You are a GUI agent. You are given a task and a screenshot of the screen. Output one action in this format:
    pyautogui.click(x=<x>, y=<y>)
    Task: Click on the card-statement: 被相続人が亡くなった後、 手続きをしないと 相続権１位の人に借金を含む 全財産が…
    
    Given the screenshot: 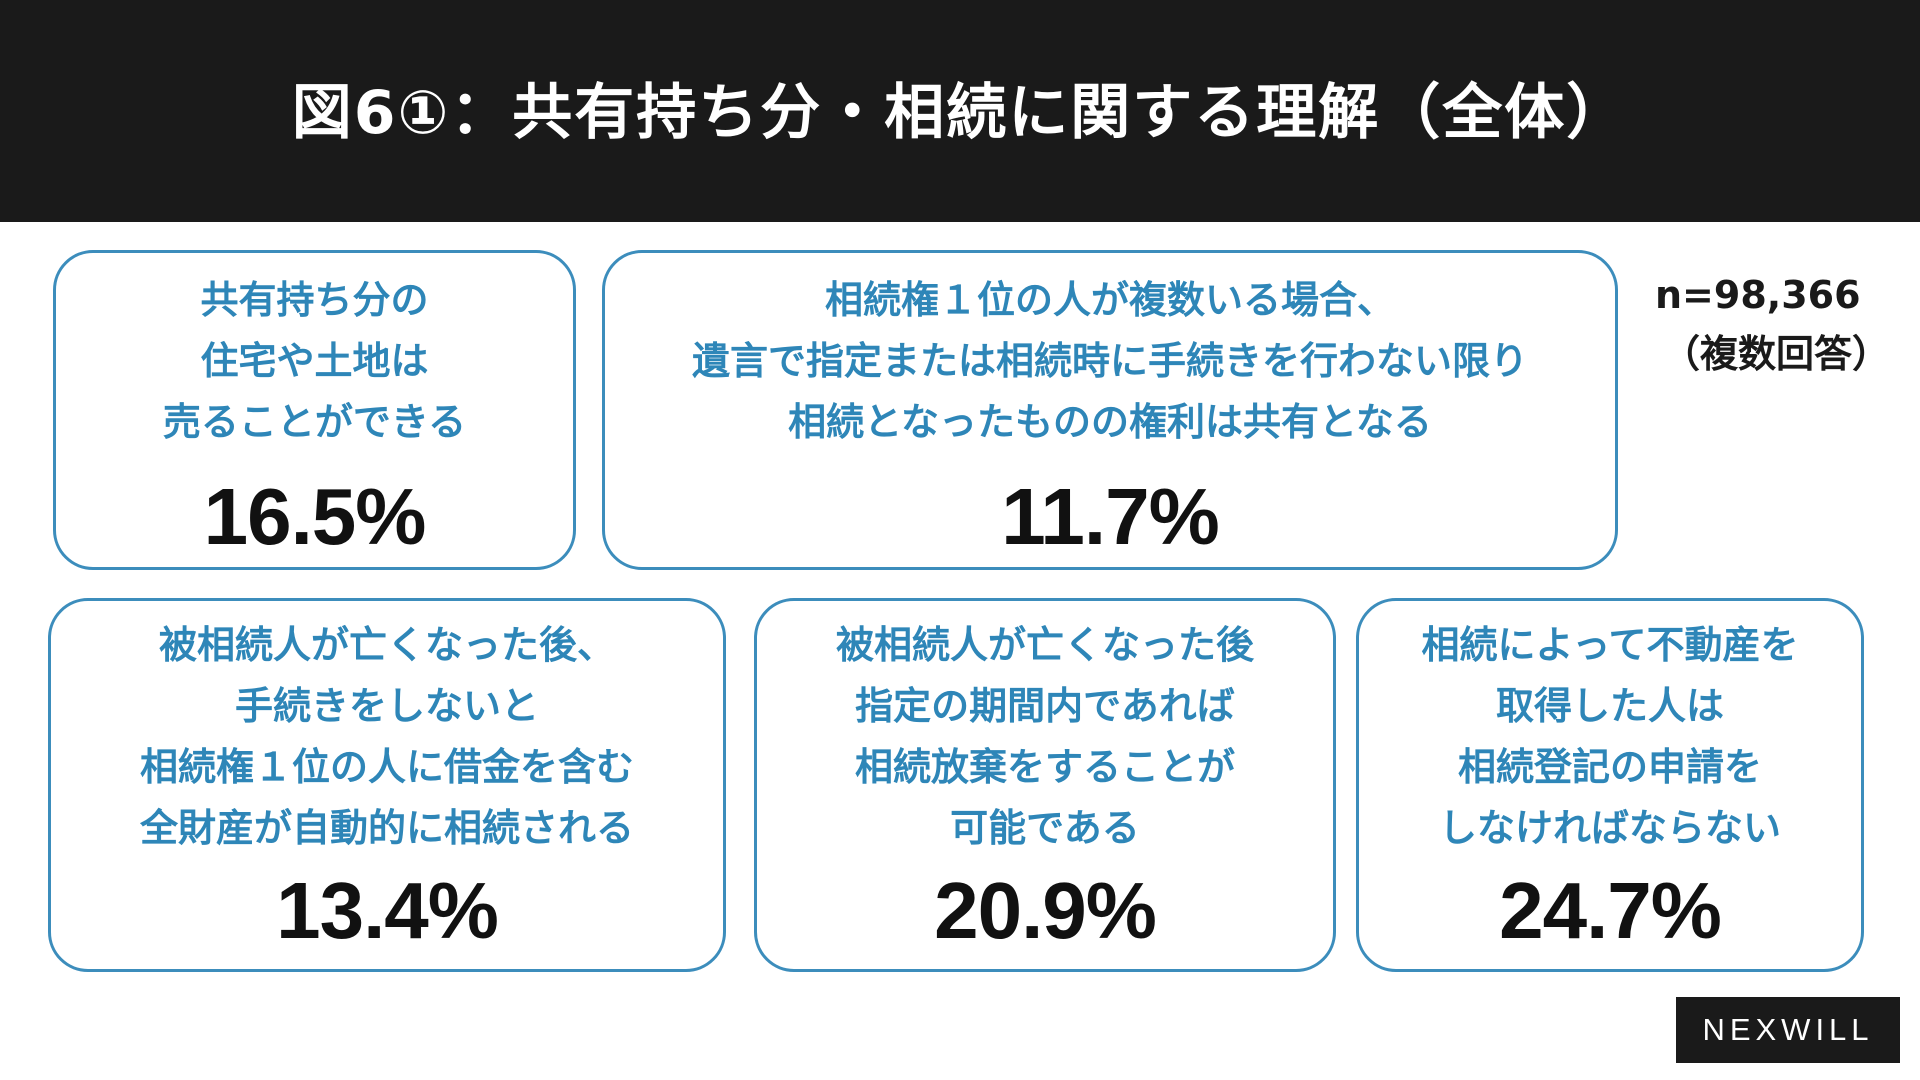 What is the action you would take?
    pyautogui.click(x=387, y=737)
    